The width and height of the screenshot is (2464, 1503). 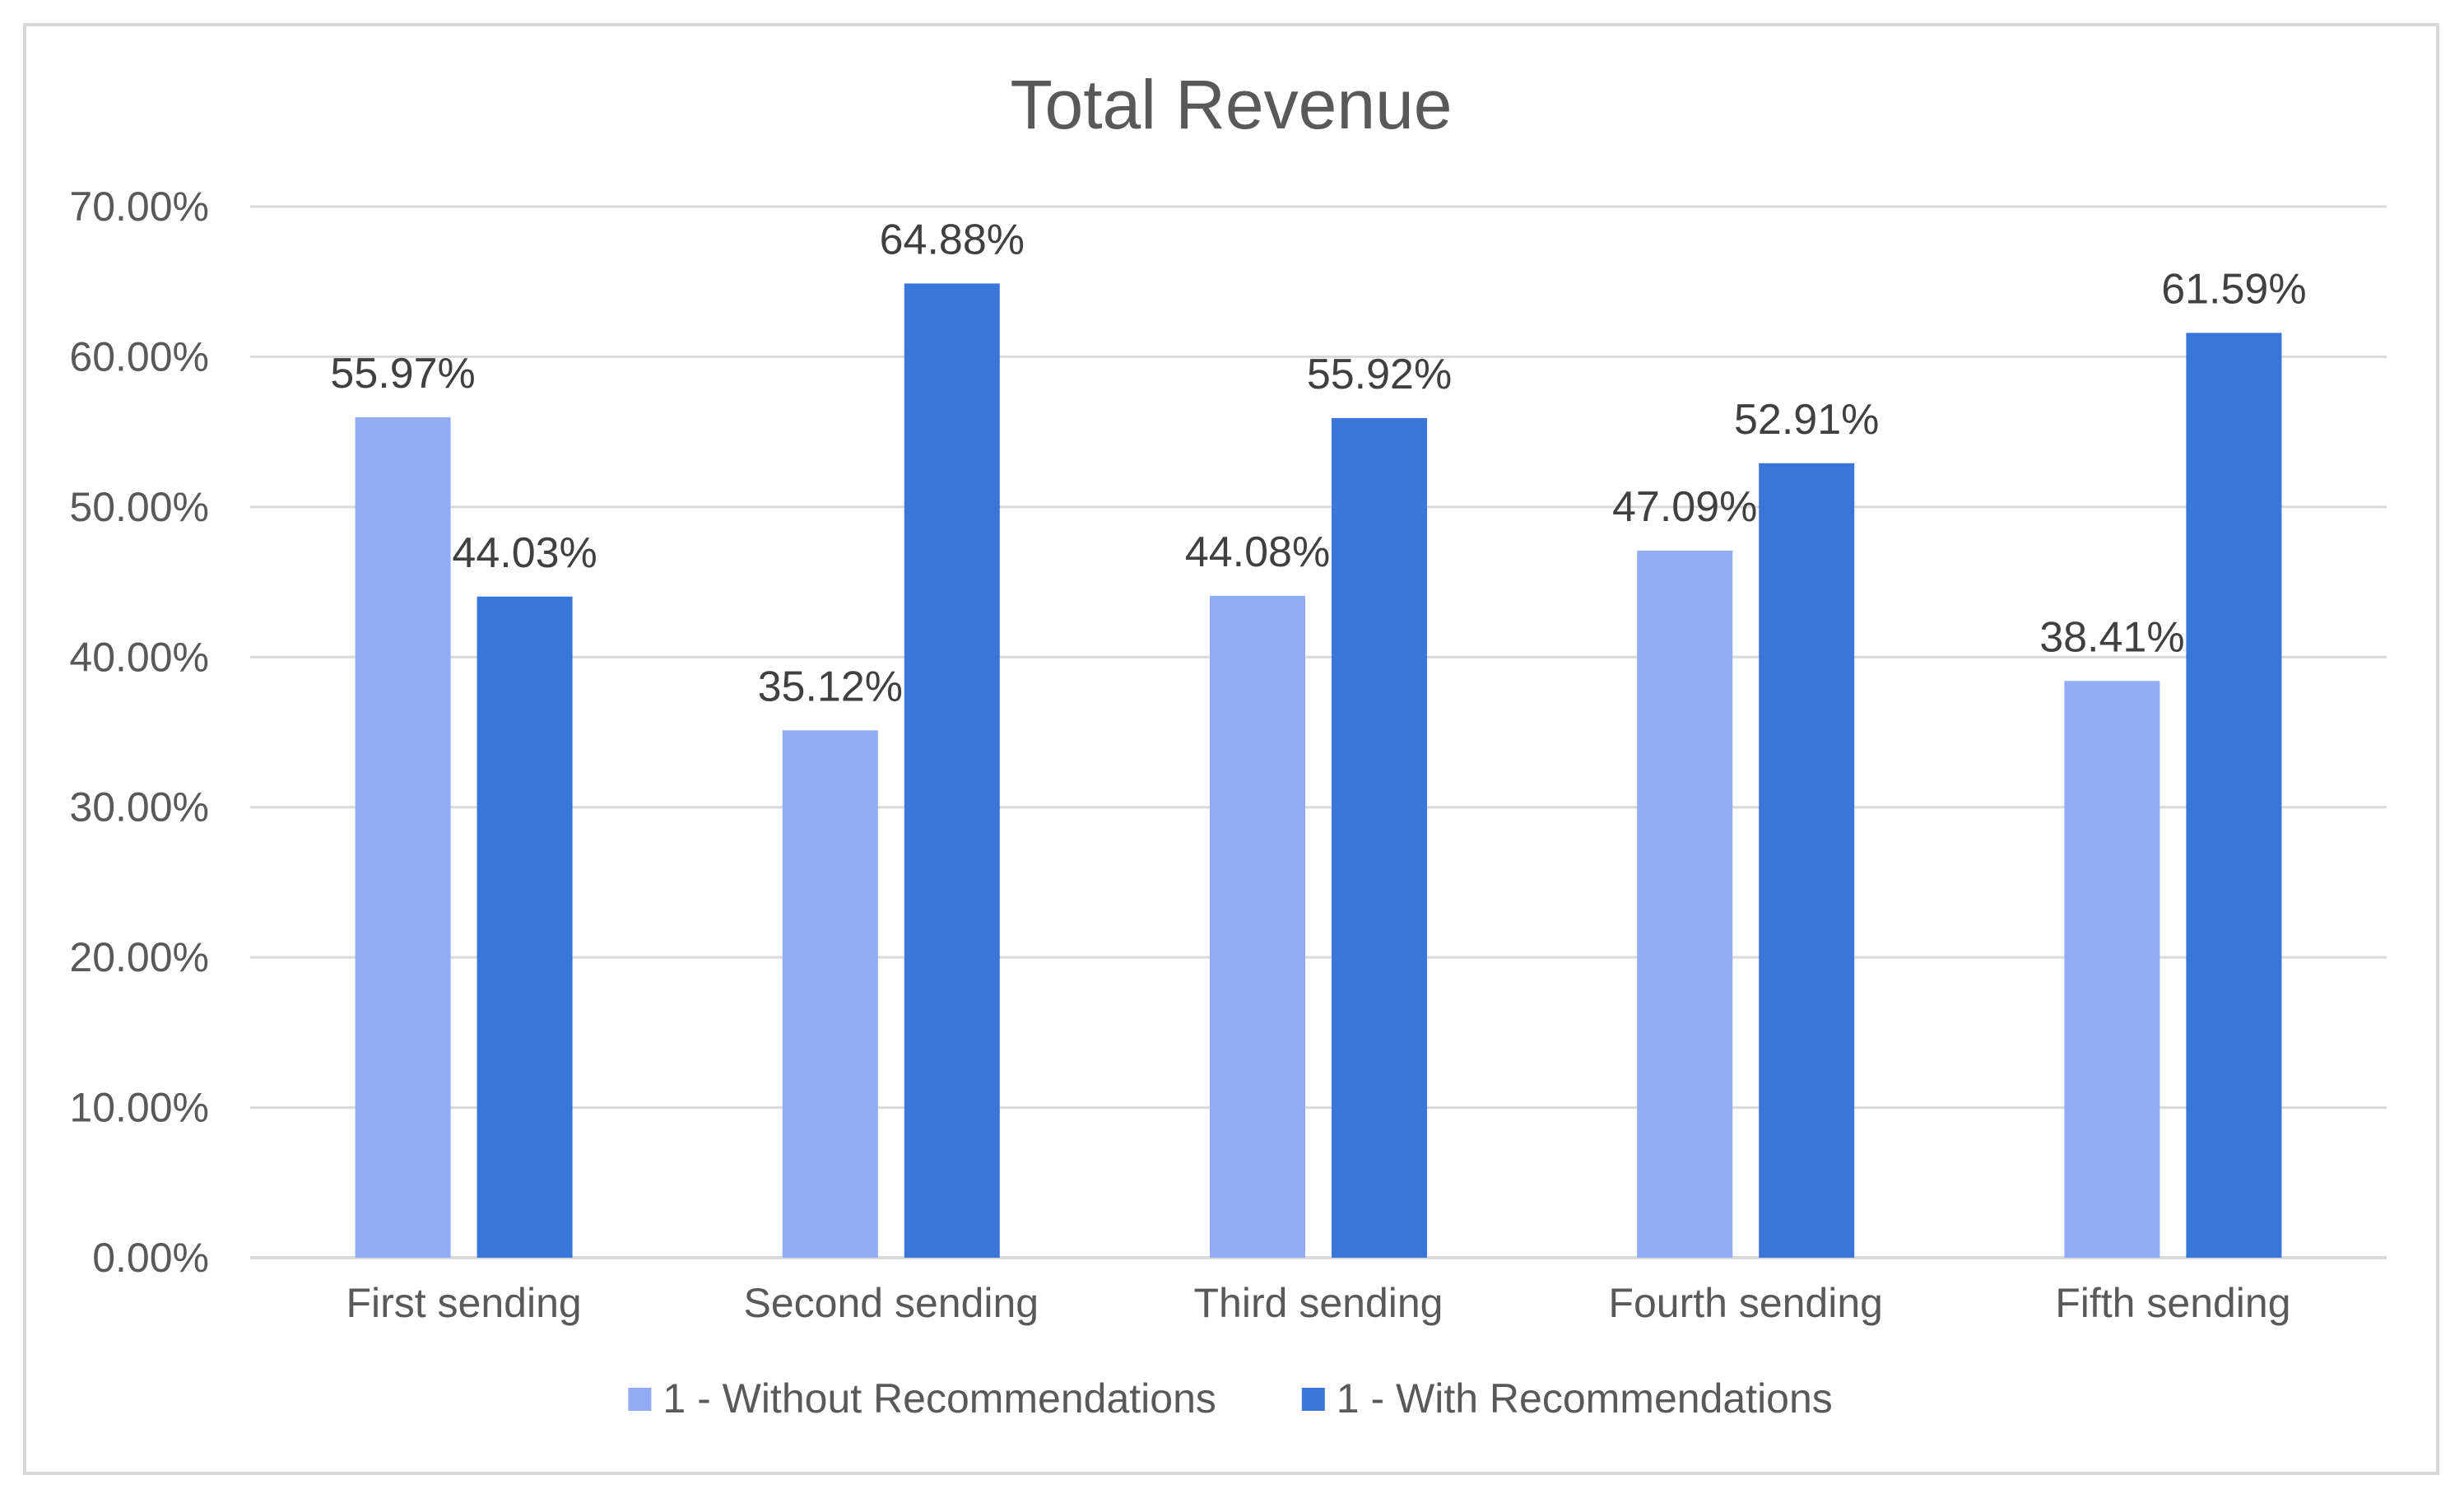 What do you see at coordinates (891, 1303) in the screenshot?
I see `x-category-label: Second sending` at bounding box center [891, 1303].